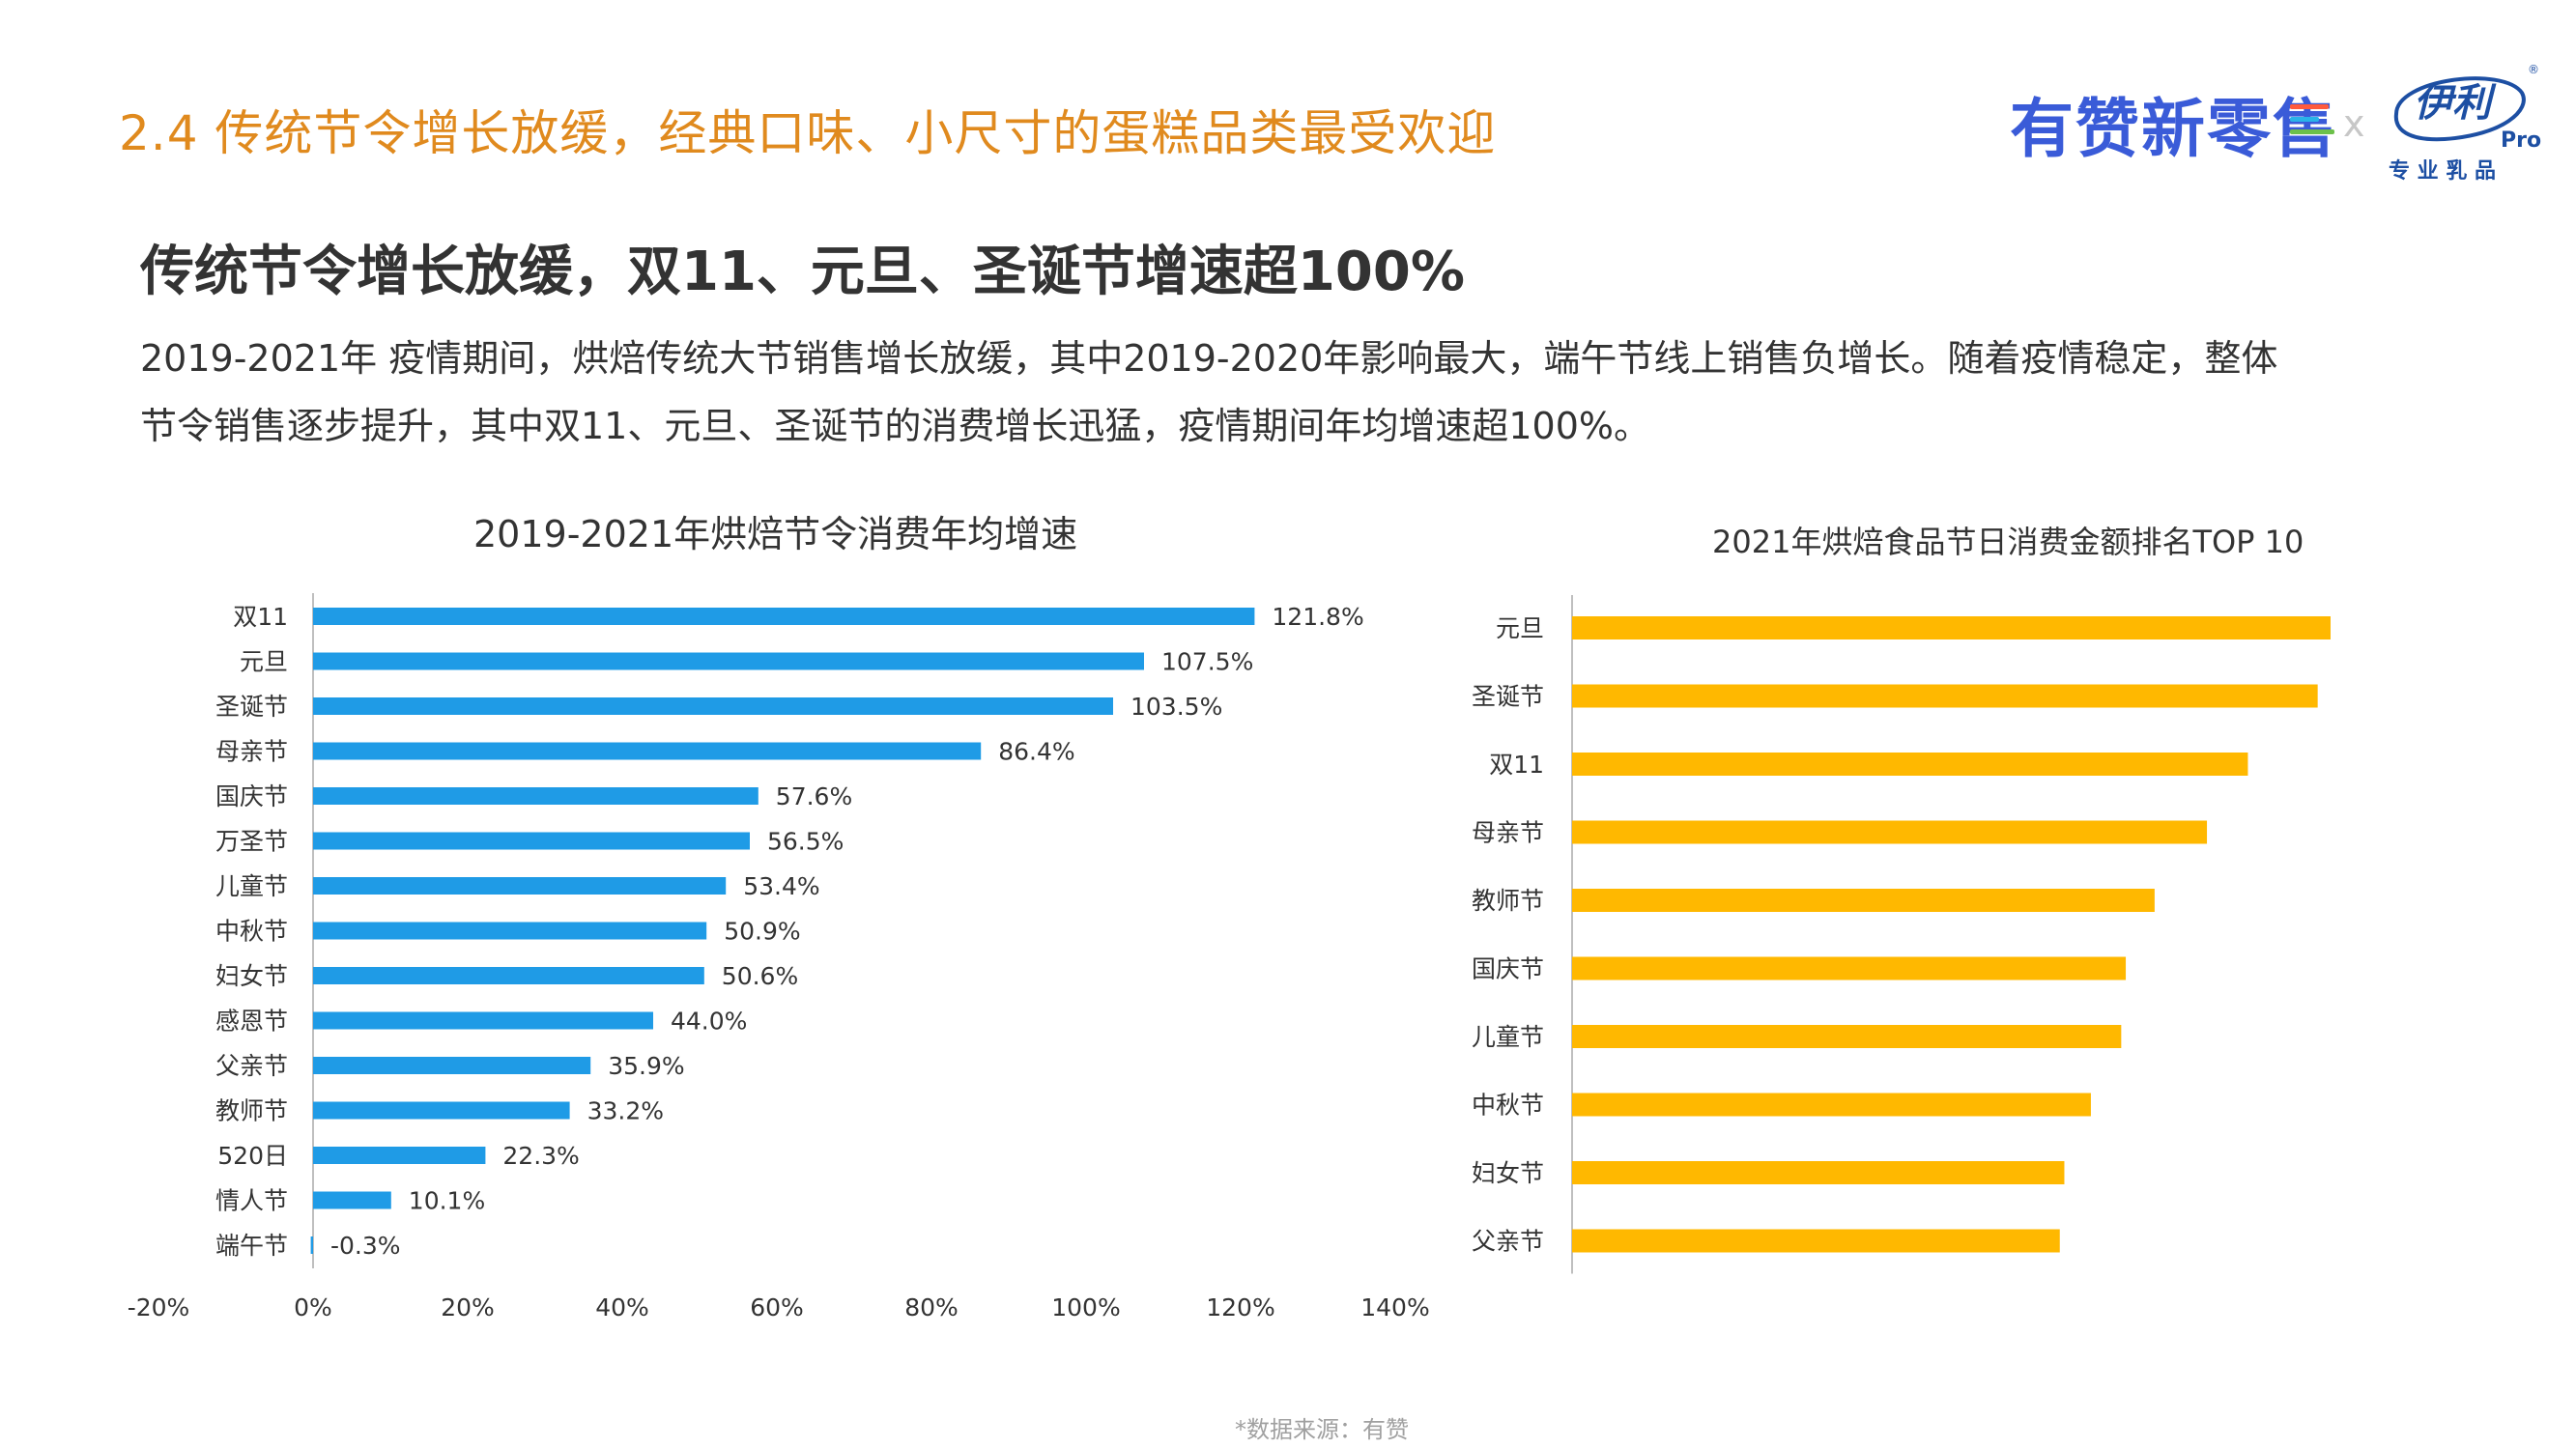 The width and height of the screenshot is (2576, 1449). What do you see at coordinates (1086, 1307) in the screenshot?
I see `x-tick-label: 100%` at bounding box center [1086, 1307].